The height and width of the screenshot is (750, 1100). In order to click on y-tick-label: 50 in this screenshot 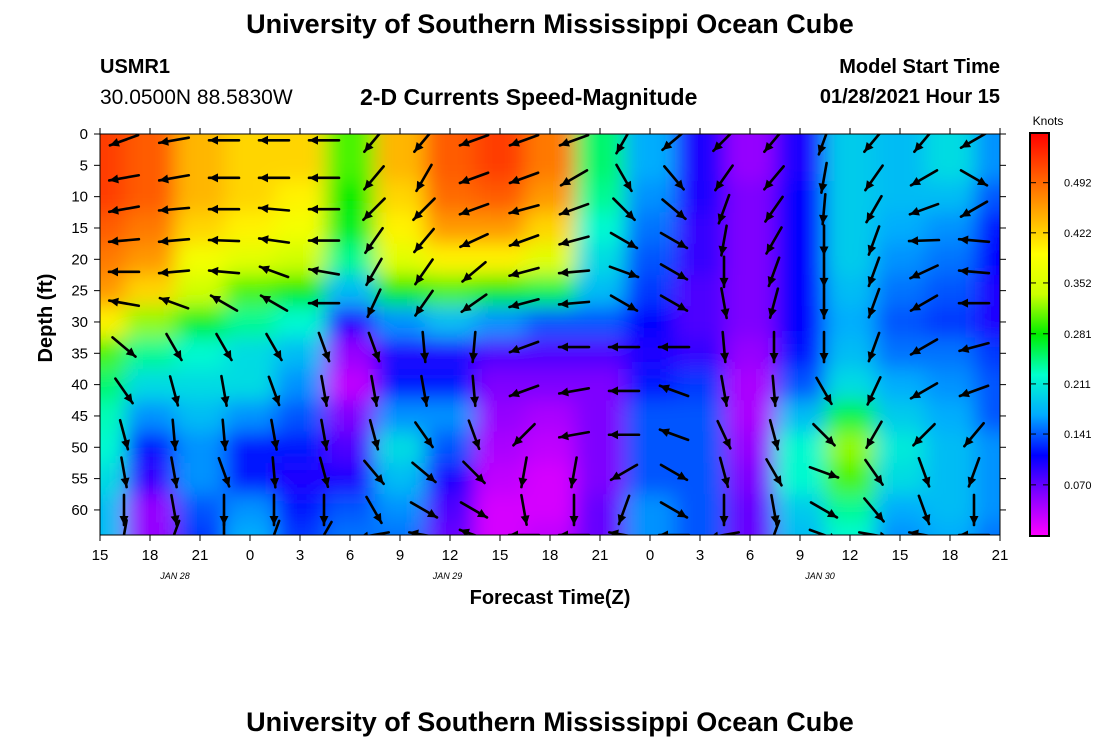, I will do `click(79, 447)`.